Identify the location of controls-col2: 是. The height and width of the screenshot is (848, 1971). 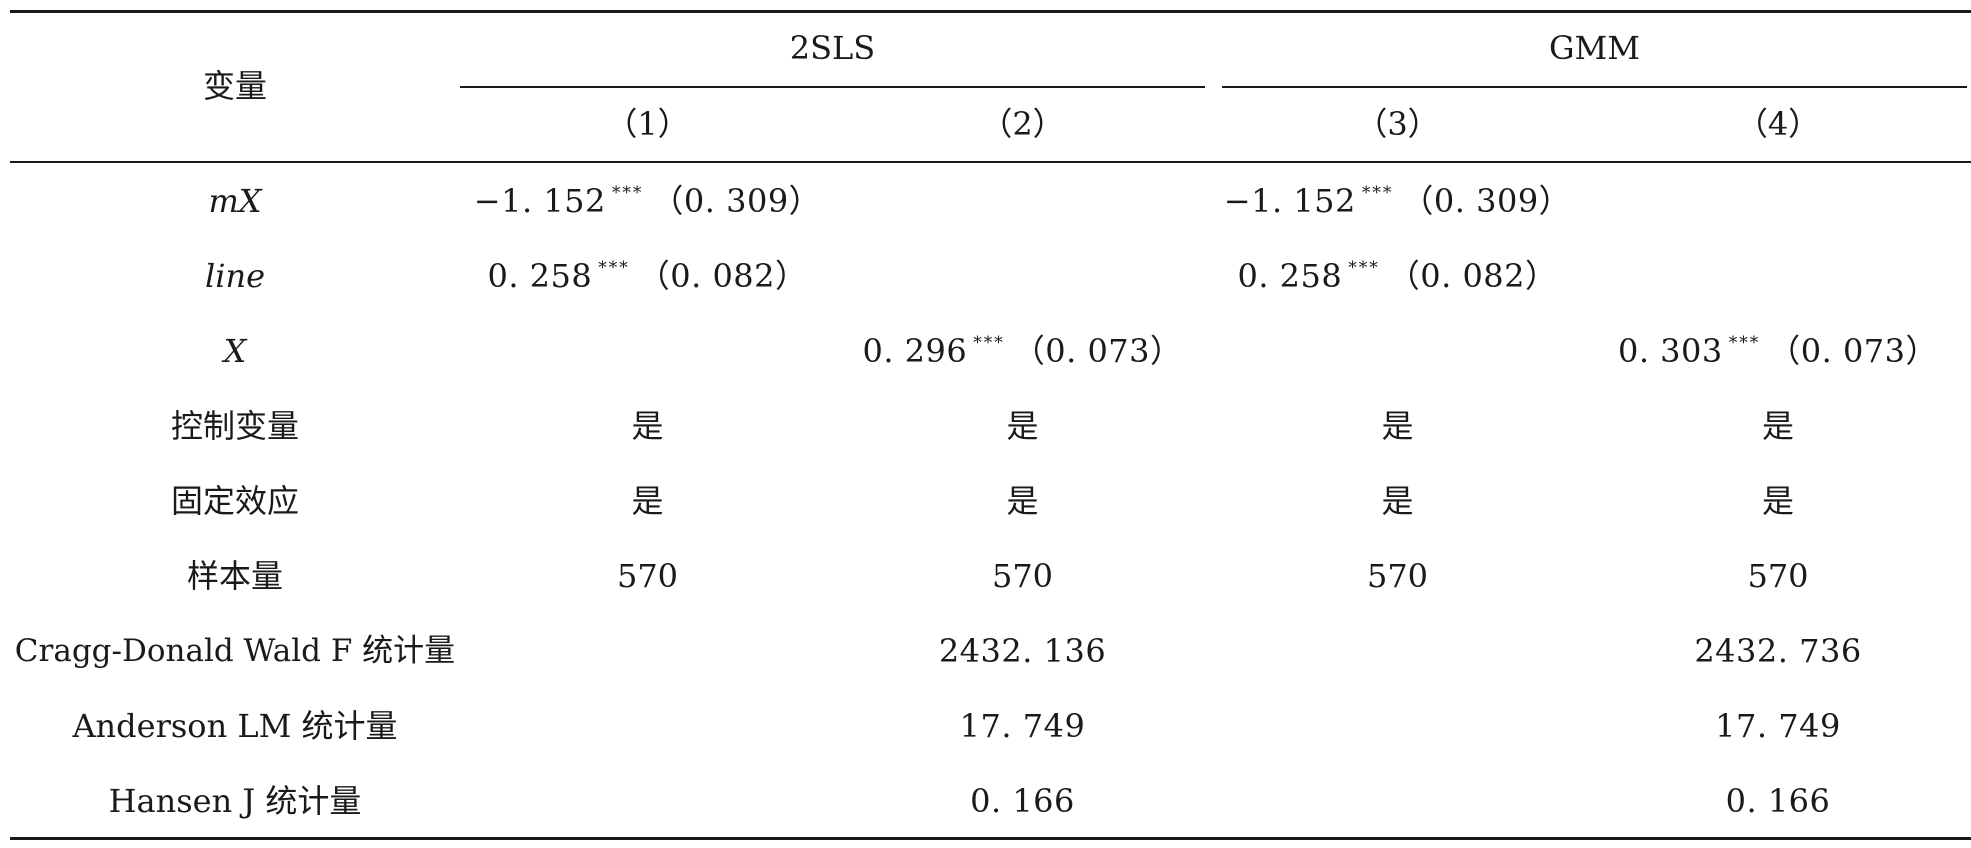
(1022, 426).